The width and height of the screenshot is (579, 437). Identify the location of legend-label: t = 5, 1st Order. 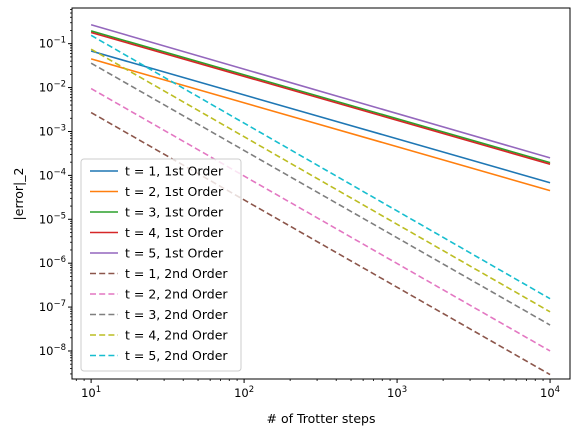
(174, 253).